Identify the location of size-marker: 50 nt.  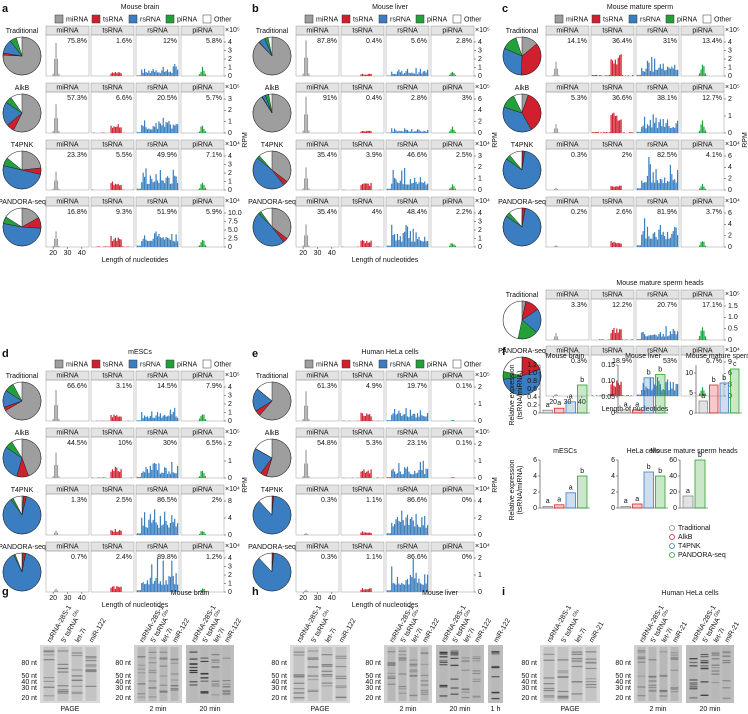
(529, 676).